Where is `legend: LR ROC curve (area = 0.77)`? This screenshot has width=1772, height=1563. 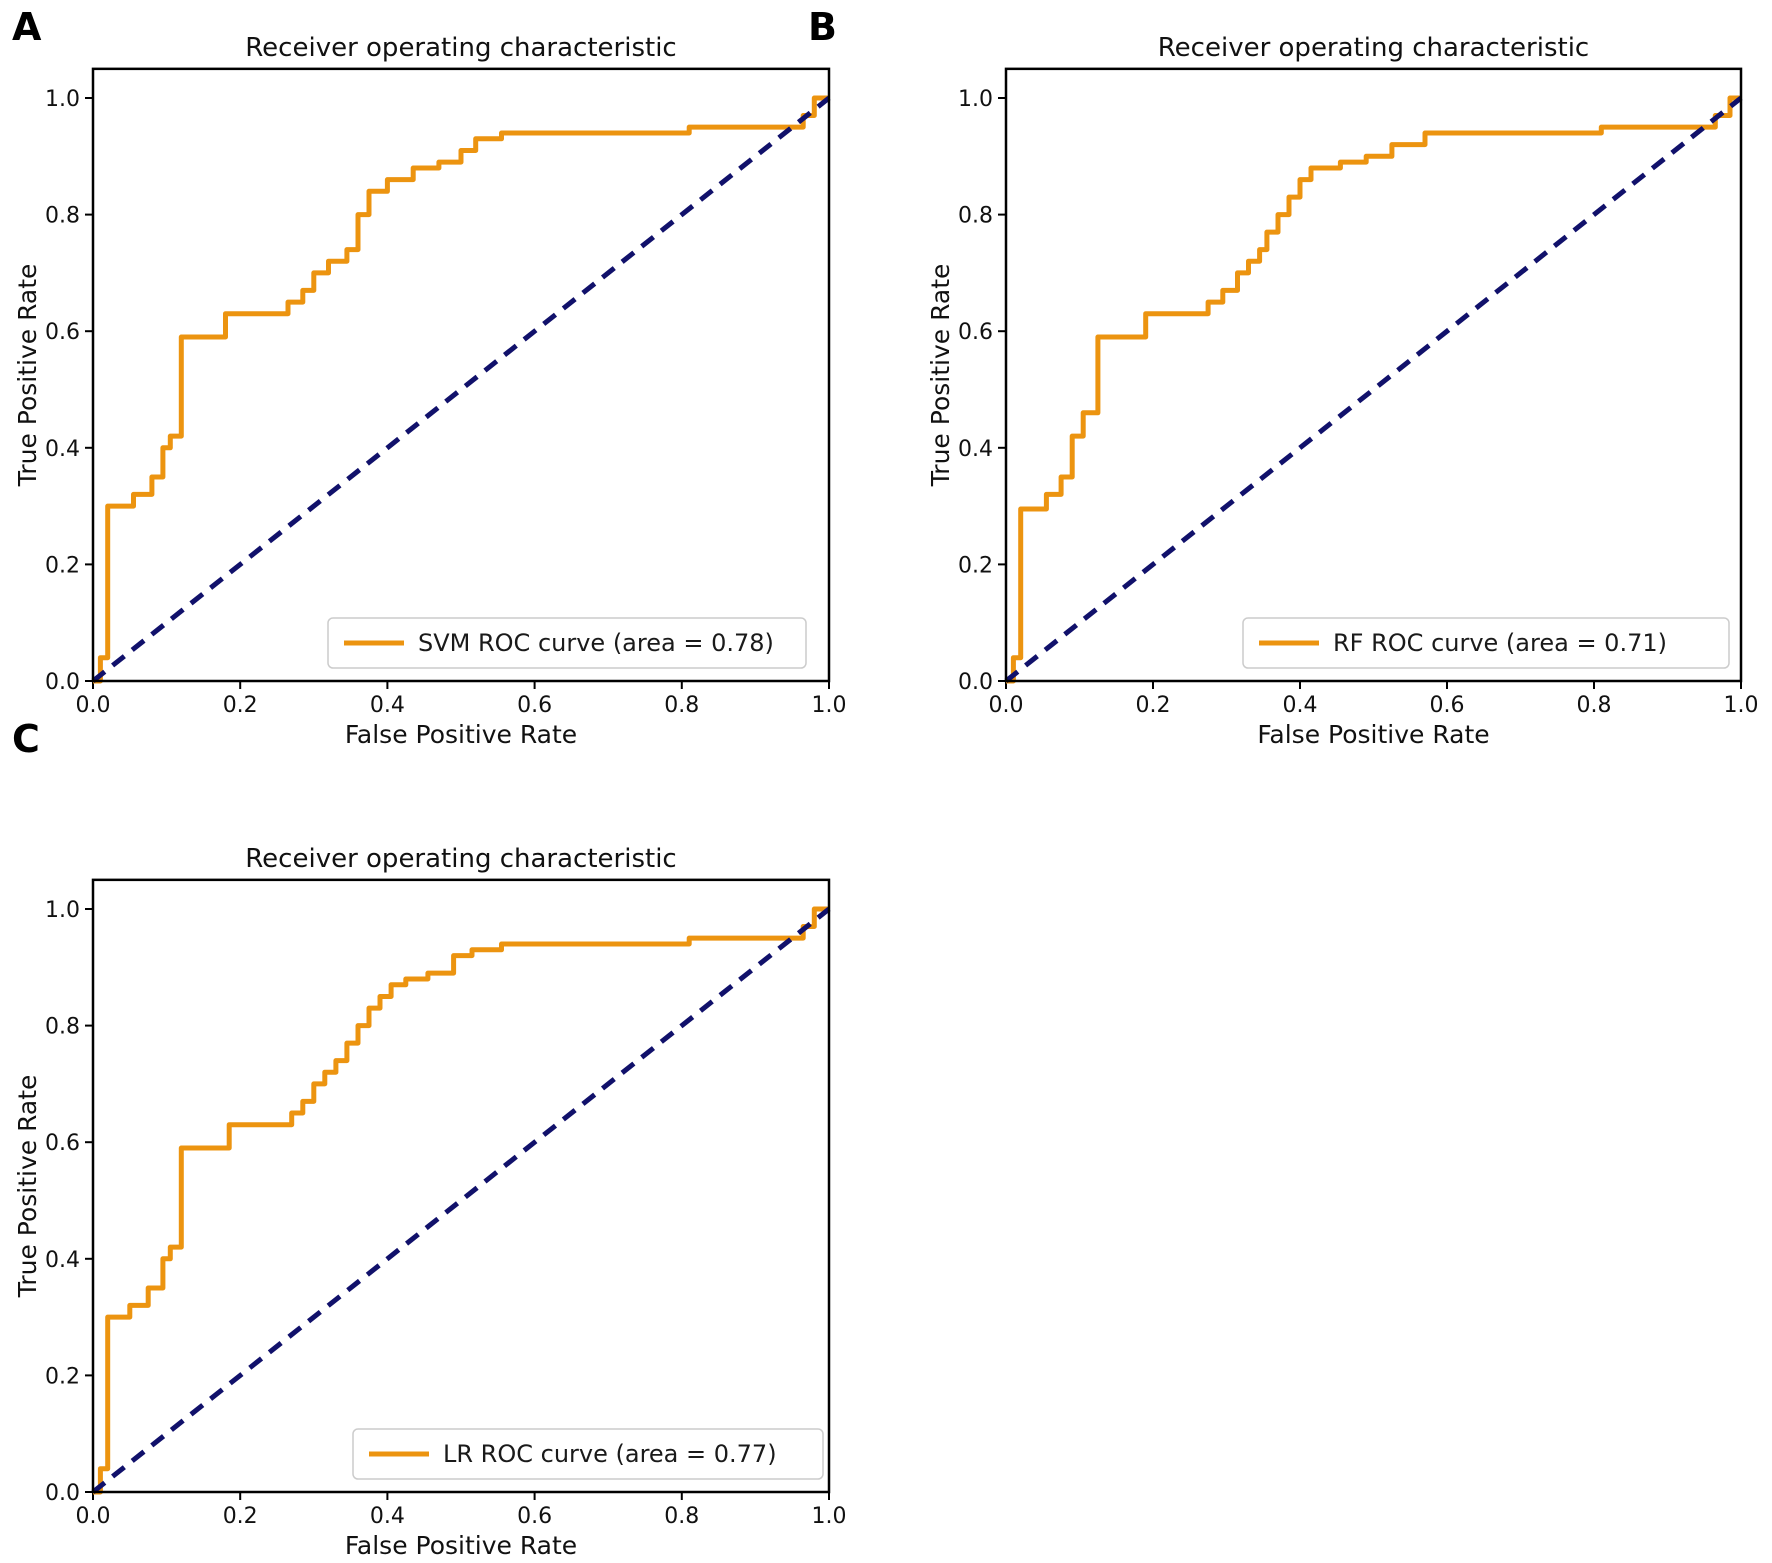
legend: LR ROC curve (area = 0.77) is located at coordinates (588, 1454).